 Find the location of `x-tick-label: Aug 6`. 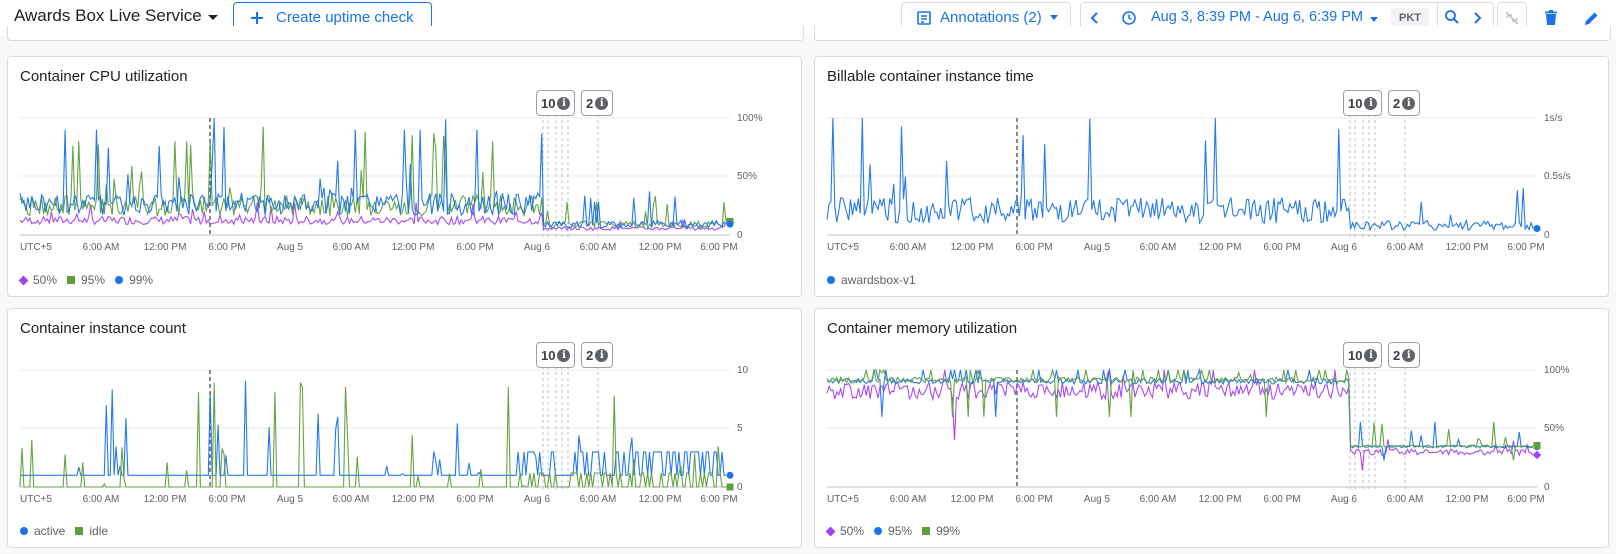

x-tick-label: Aug 6 is located at coordinates (1344, 247).